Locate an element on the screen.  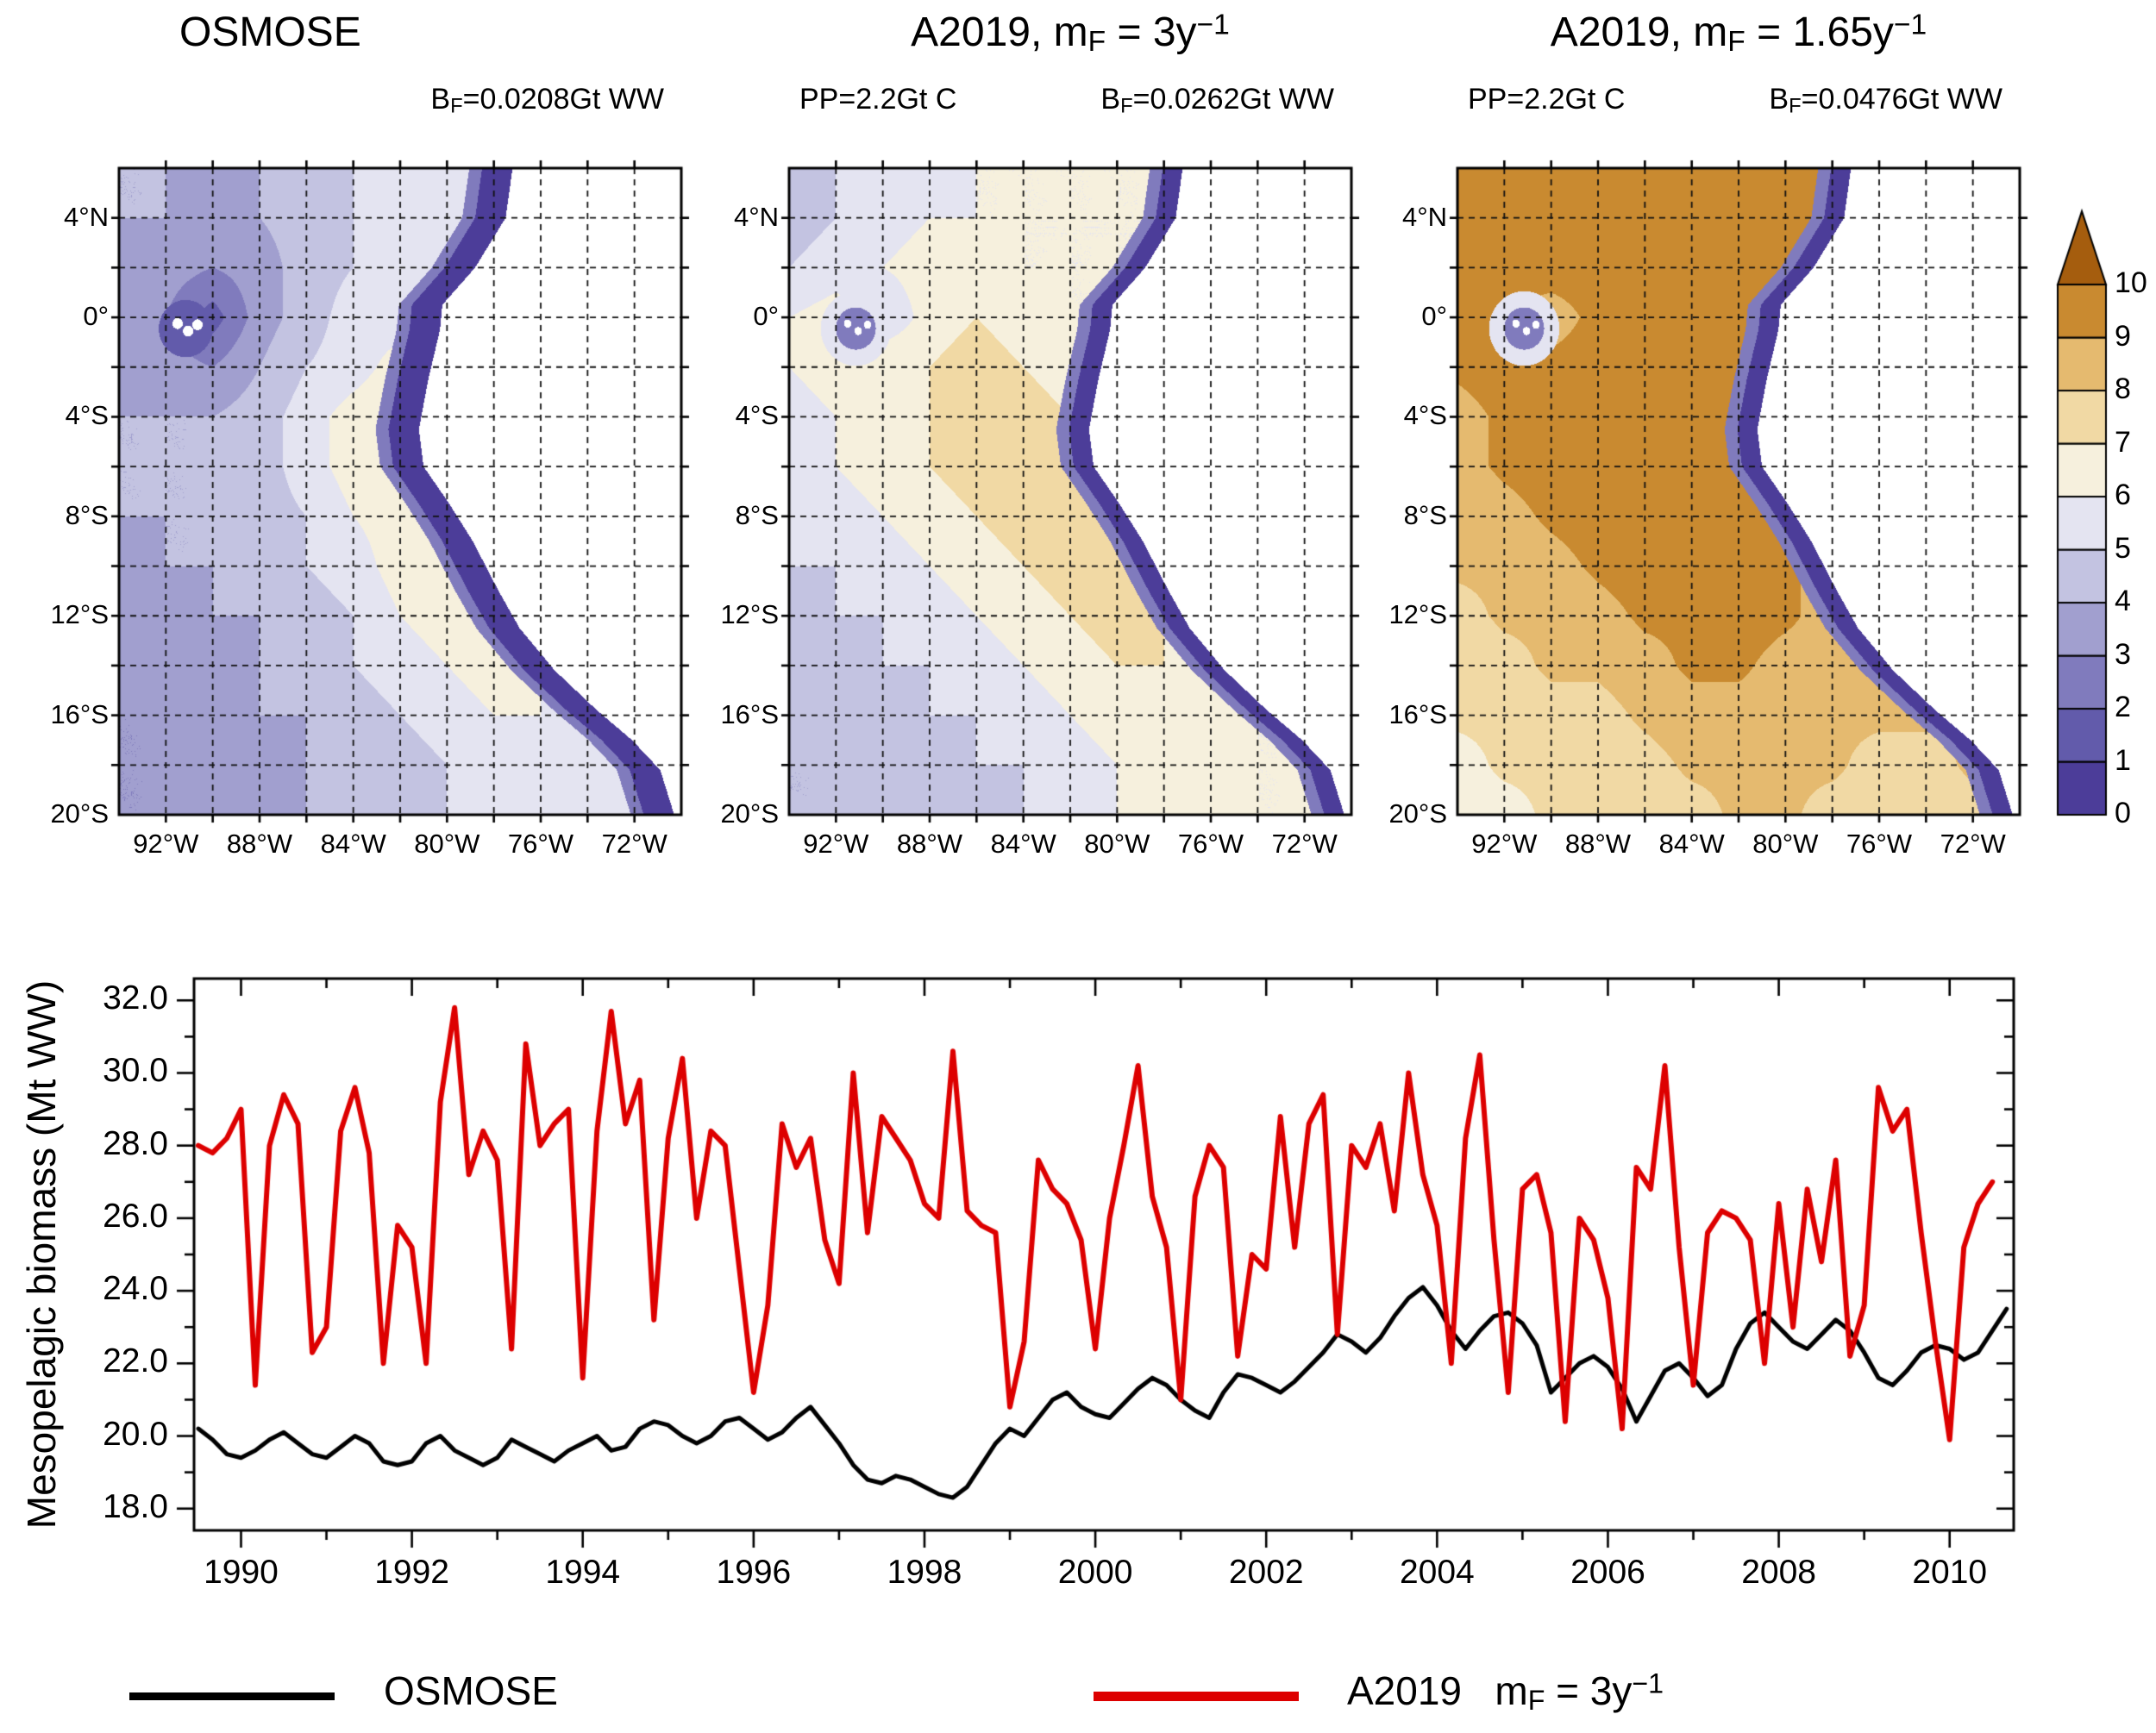
map-canvas-a2019-165y is located at coordinates (1739, 491).